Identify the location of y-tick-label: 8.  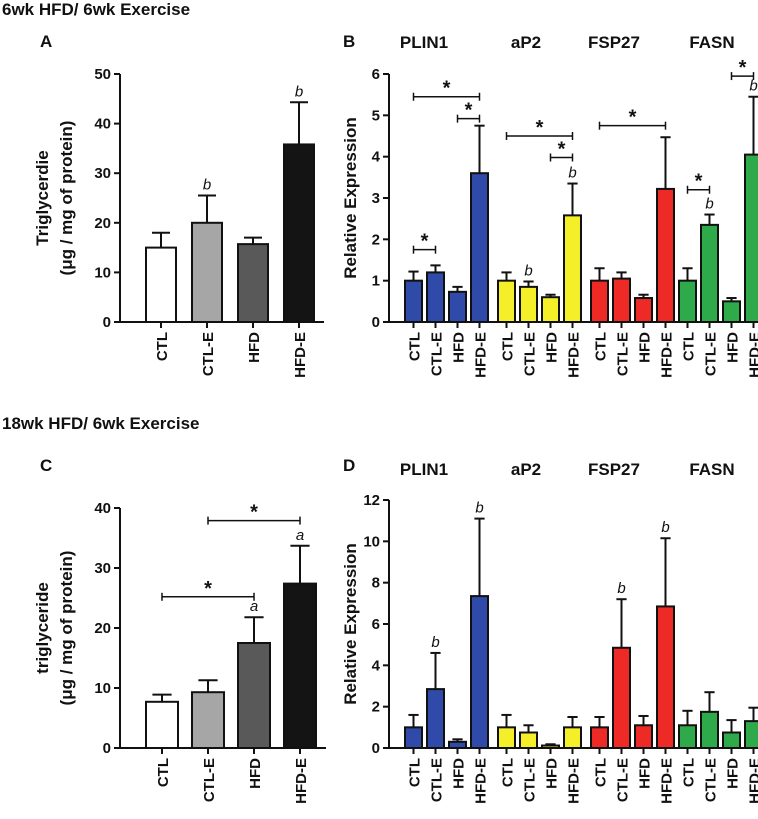
(376, 583).